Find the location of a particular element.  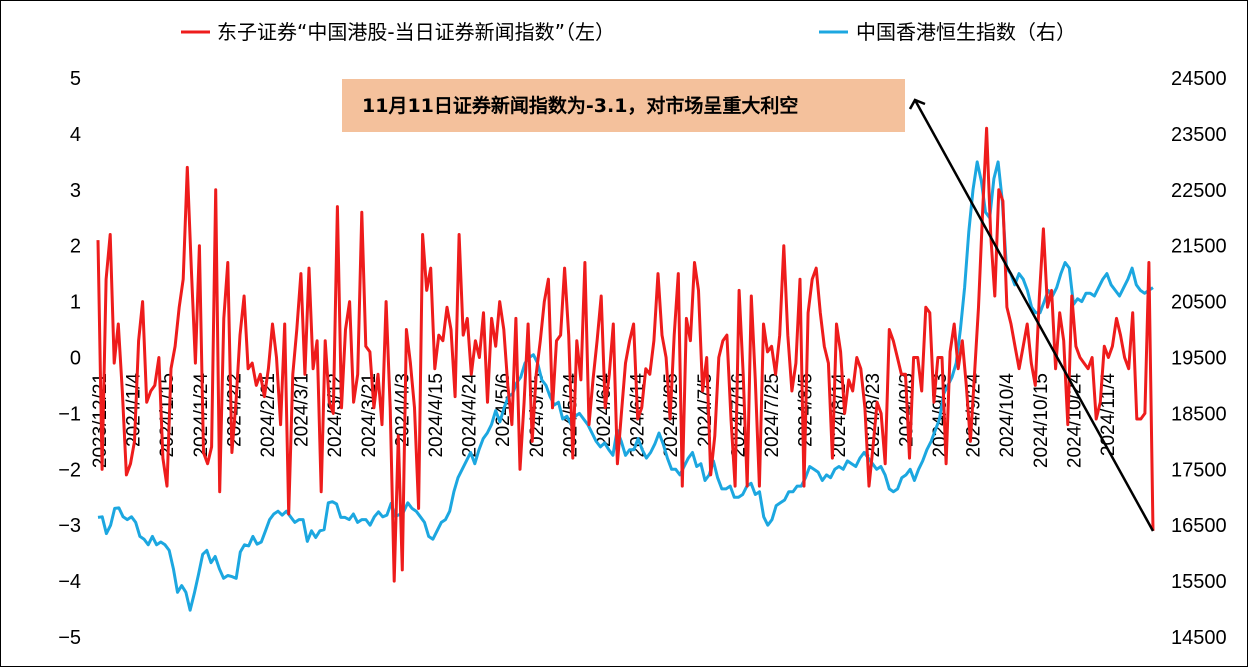

x-tick-label: 2024/11/4 is located at coordinates (1108, 415).